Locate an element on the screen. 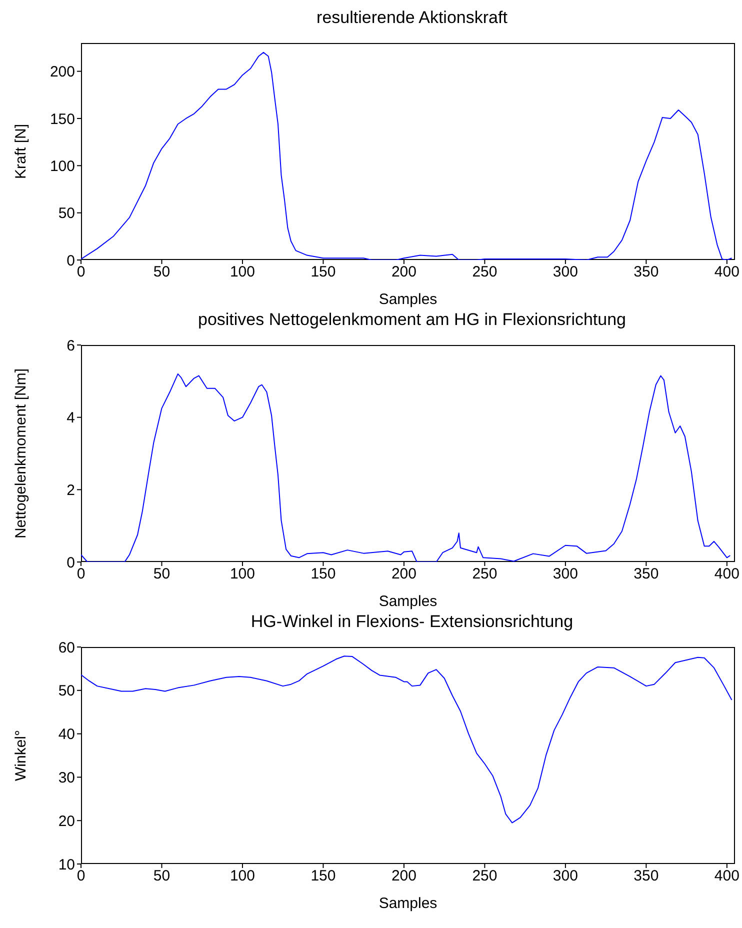 The height and width of the screenshot is (928, 742). y-tick-label: 4 is located at coordinates (70, 418).